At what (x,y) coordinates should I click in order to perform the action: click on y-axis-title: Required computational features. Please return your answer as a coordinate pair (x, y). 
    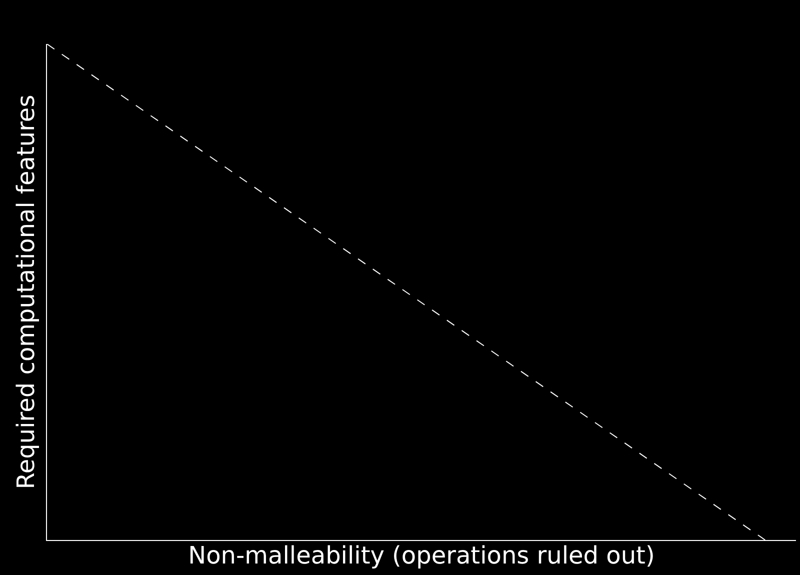
    Looking at the image, I should click on (26, 292).